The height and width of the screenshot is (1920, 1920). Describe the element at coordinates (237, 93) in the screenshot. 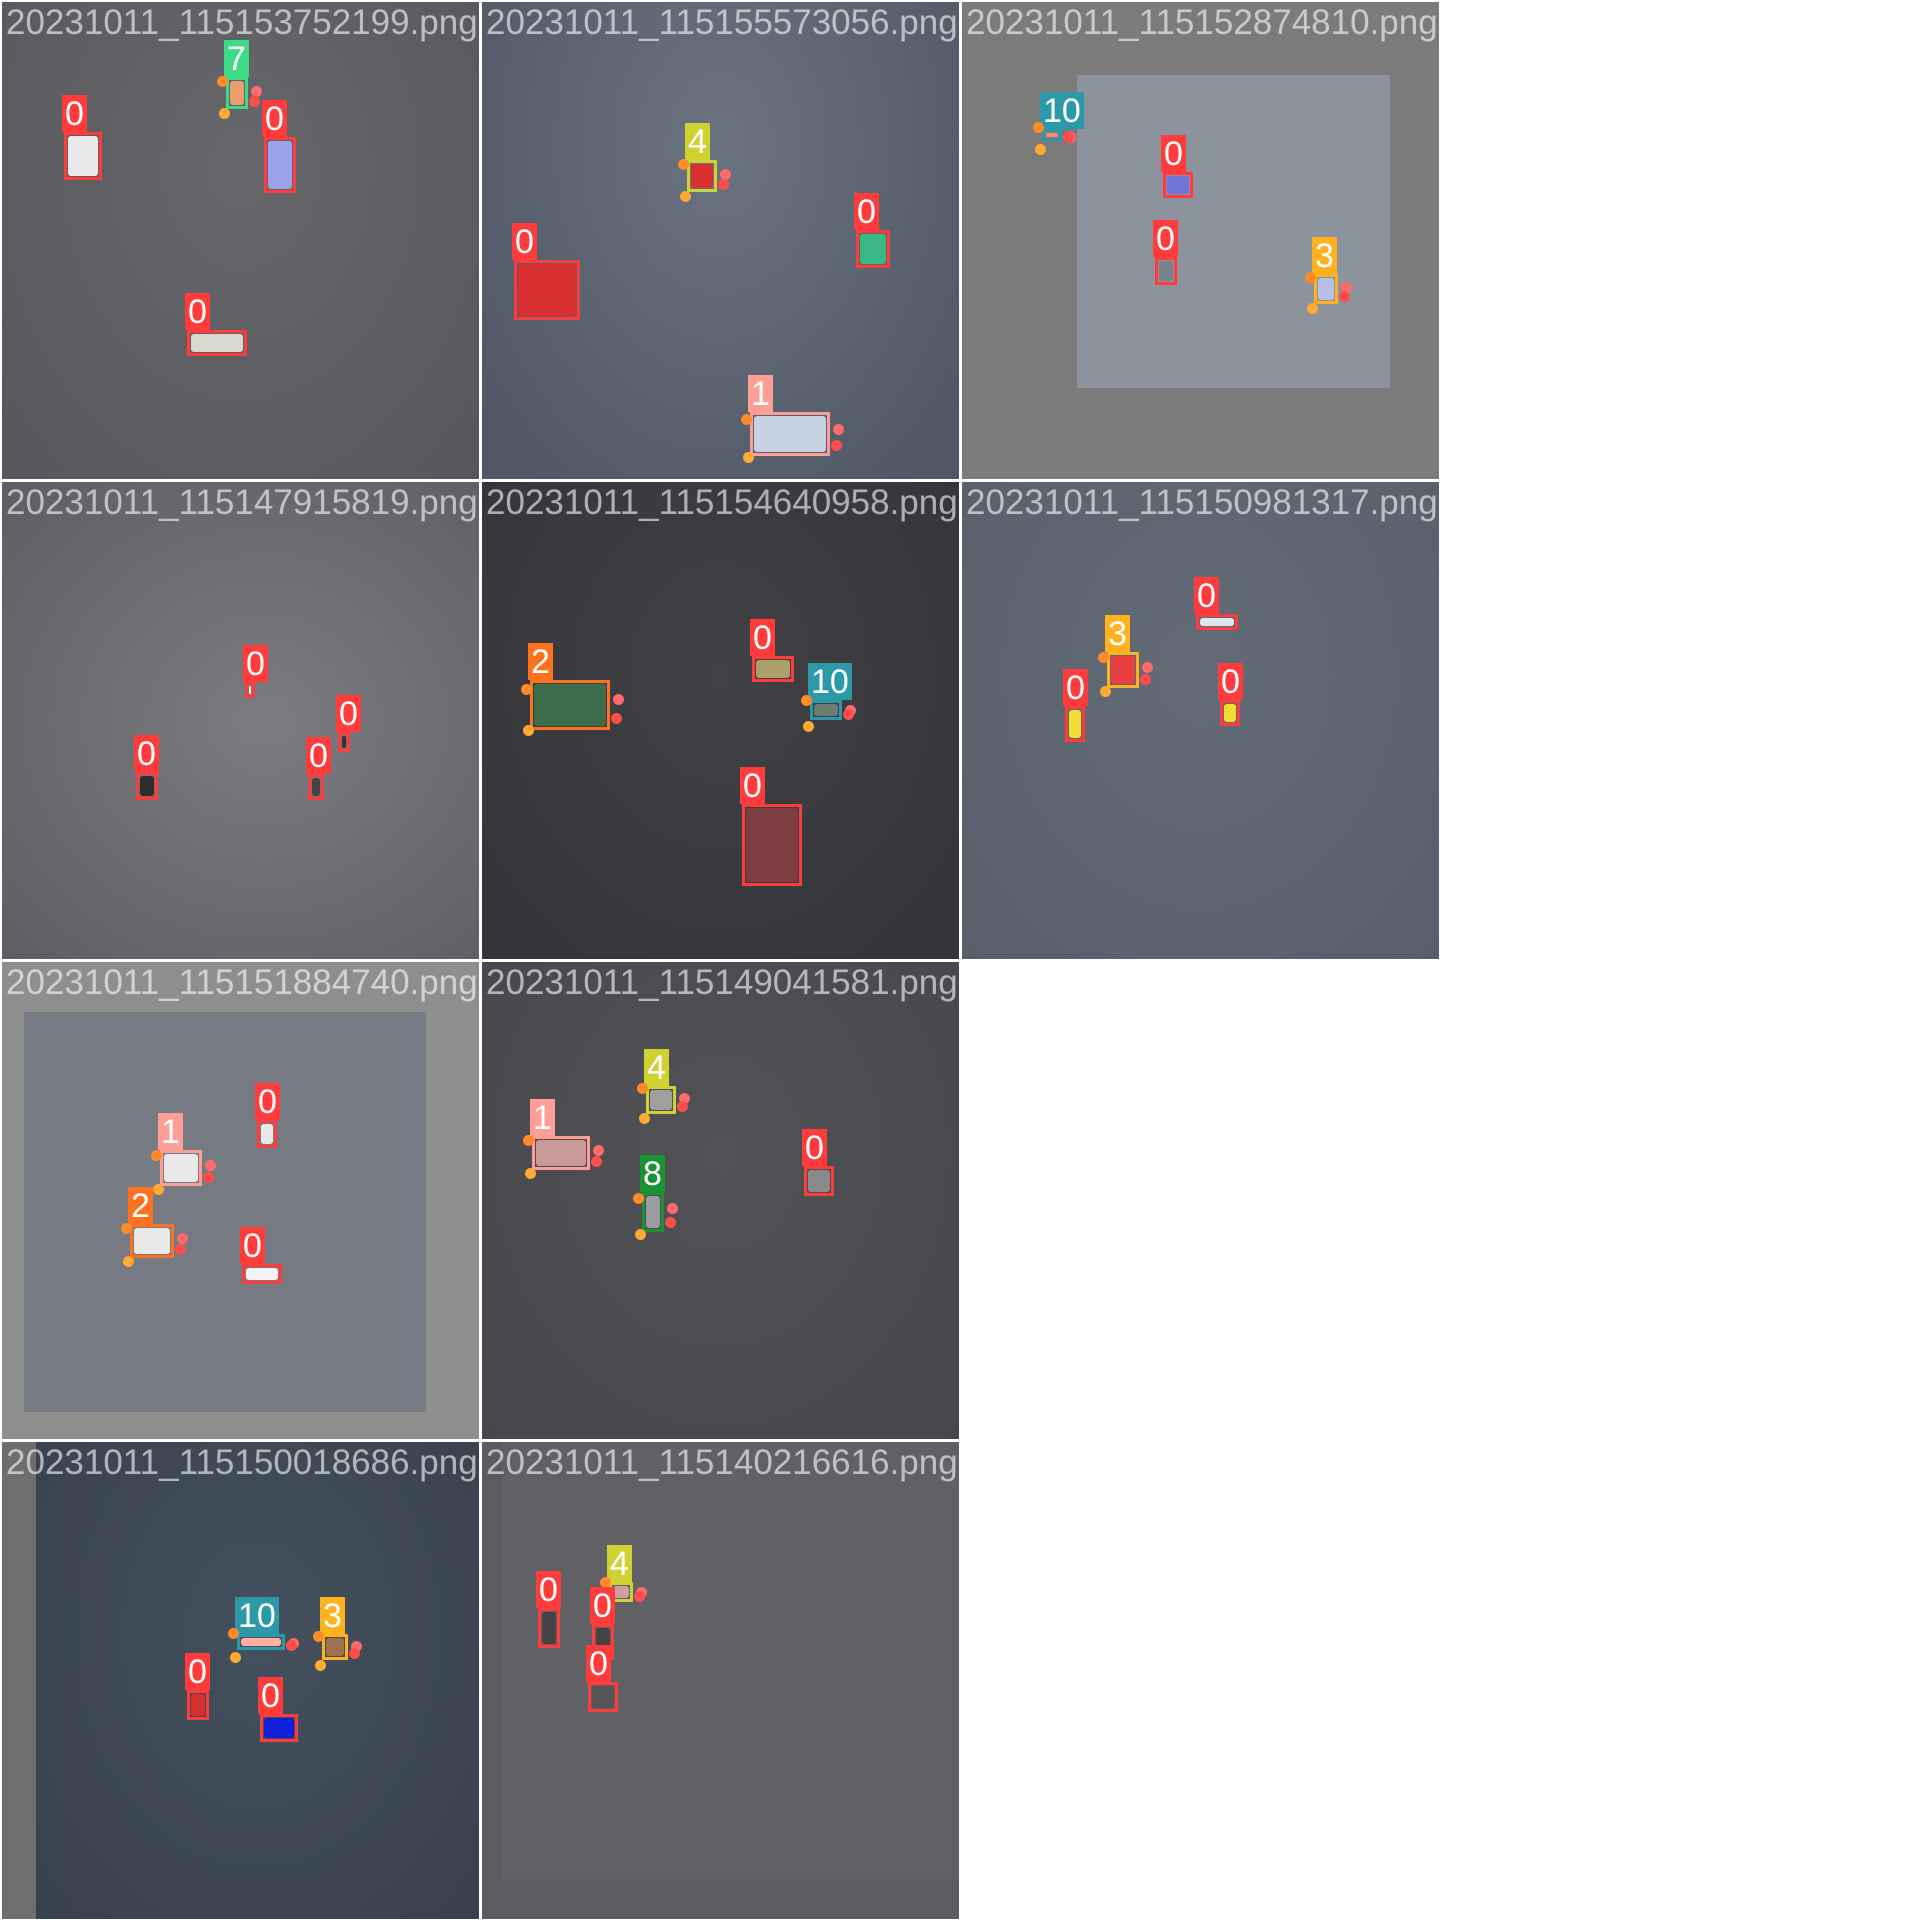

I see `detection-box: 7` at that location.